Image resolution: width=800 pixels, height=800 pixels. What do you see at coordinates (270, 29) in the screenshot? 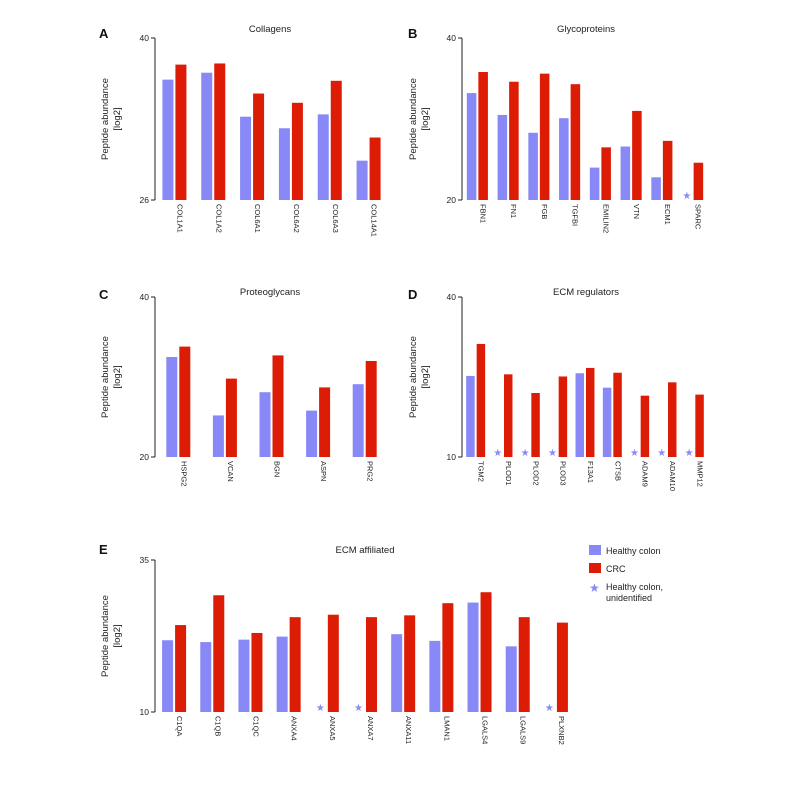
I see `panel-title: Collagens` at bounding box center [270, 29].